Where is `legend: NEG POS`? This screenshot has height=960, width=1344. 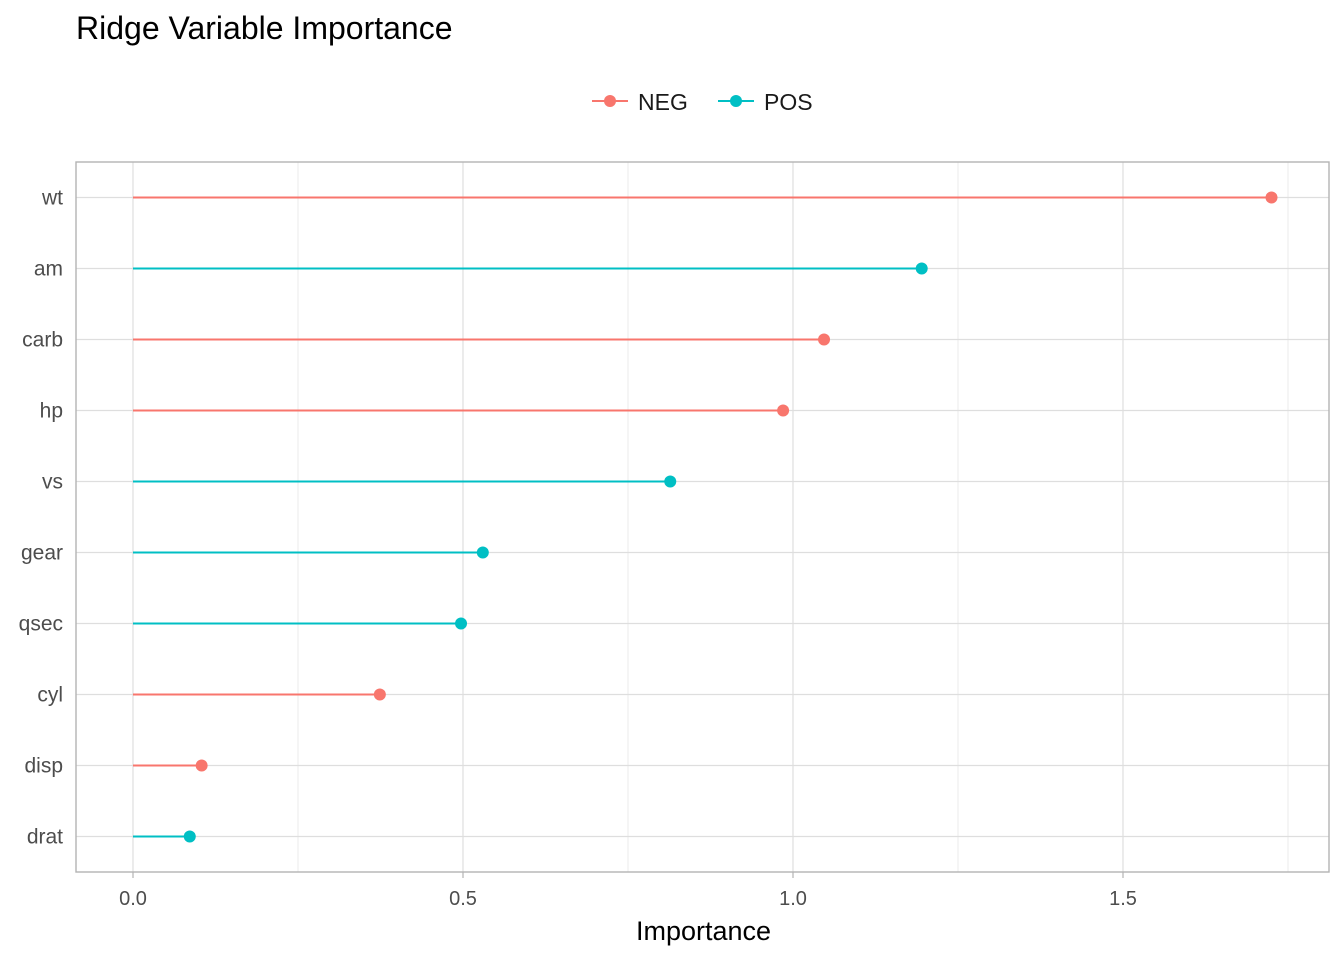 legend: NEG POS is located at coordinates (672, 102).